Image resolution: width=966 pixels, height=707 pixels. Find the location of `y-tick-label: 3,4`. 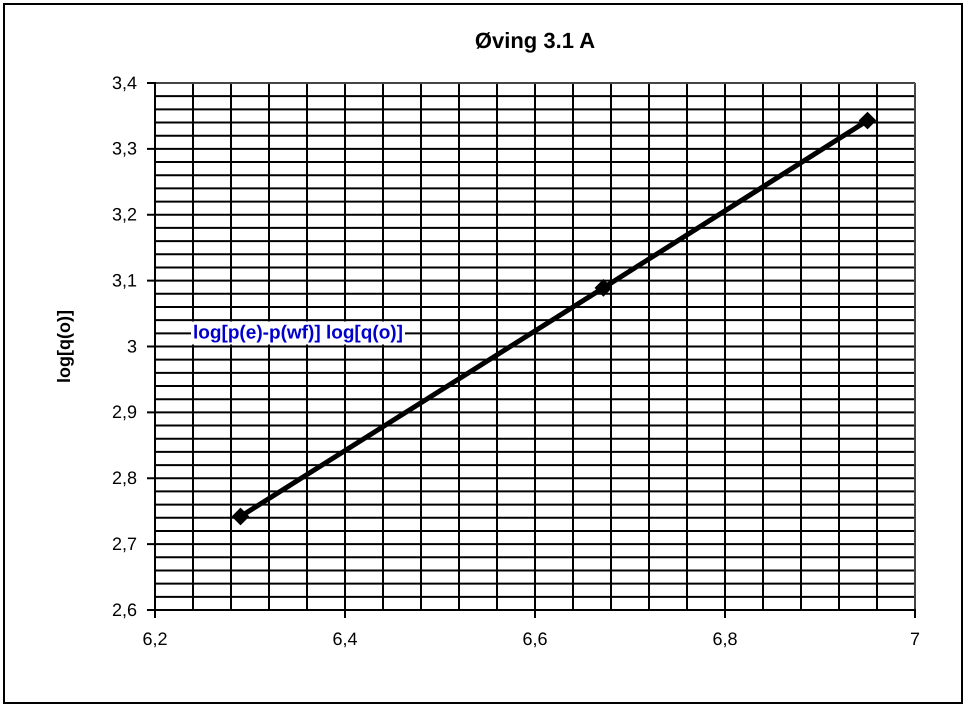

y-tick-label: 3,4 is located at coordinates (124, 82).